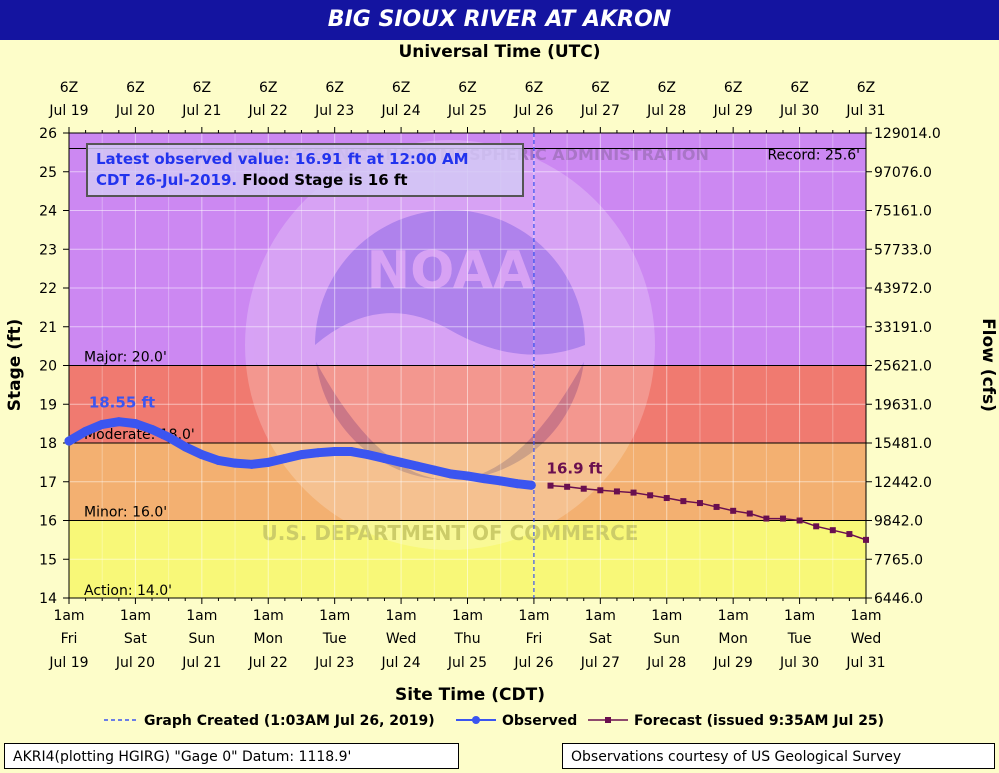 Image resolution: width=999 pixels, height=773 pixels. Describe the element at coordinates (334, 88) in the screenshot. I see `x-top-label-hour-4: 6Z` at that location.